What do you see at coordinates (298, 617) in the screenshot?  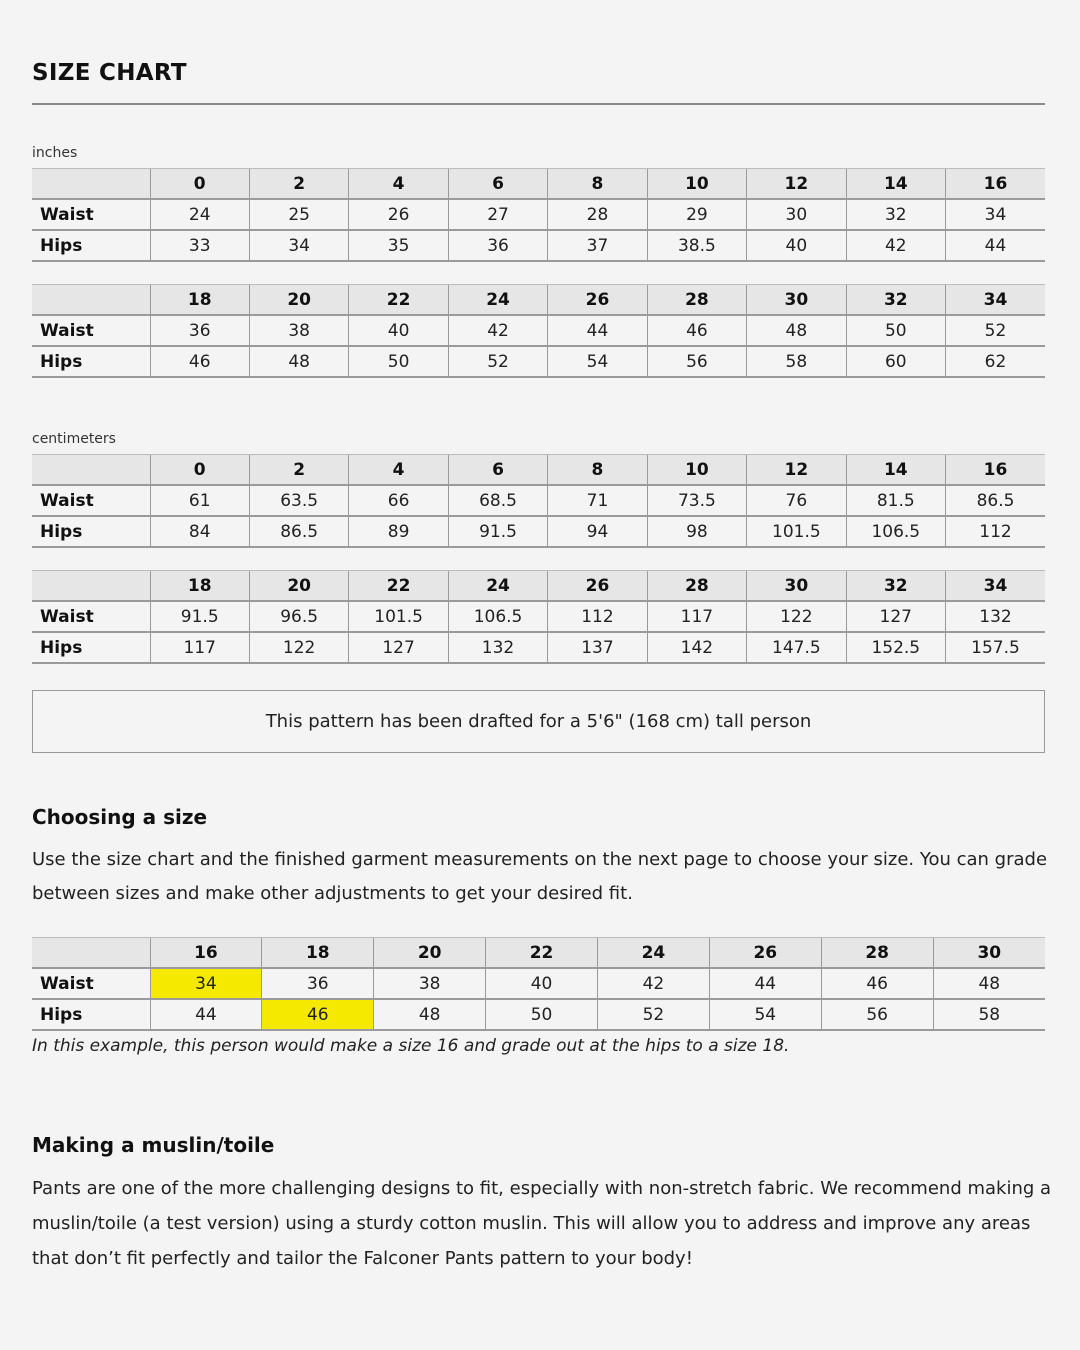 I see `value-cell: 96.5` at bounding box center [298, 617].